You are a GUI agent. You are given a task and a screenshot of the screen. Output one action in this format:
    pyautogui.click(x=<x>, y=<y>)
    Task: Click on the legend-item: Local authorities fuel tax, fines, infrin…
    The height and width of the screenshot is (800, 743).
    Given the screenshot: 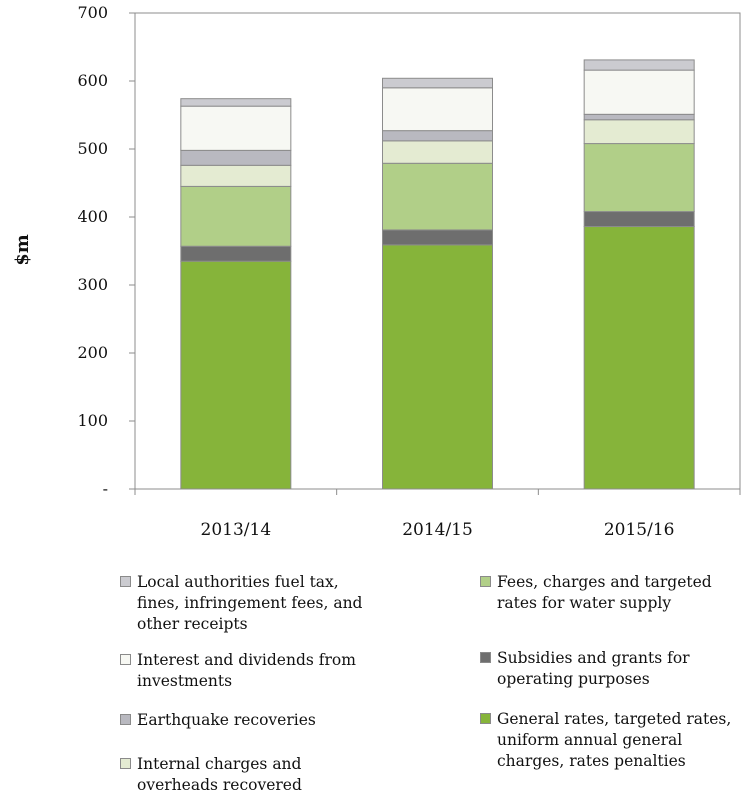 What is the action you would take?
    pyautogui.click(x=241, y=603)
    